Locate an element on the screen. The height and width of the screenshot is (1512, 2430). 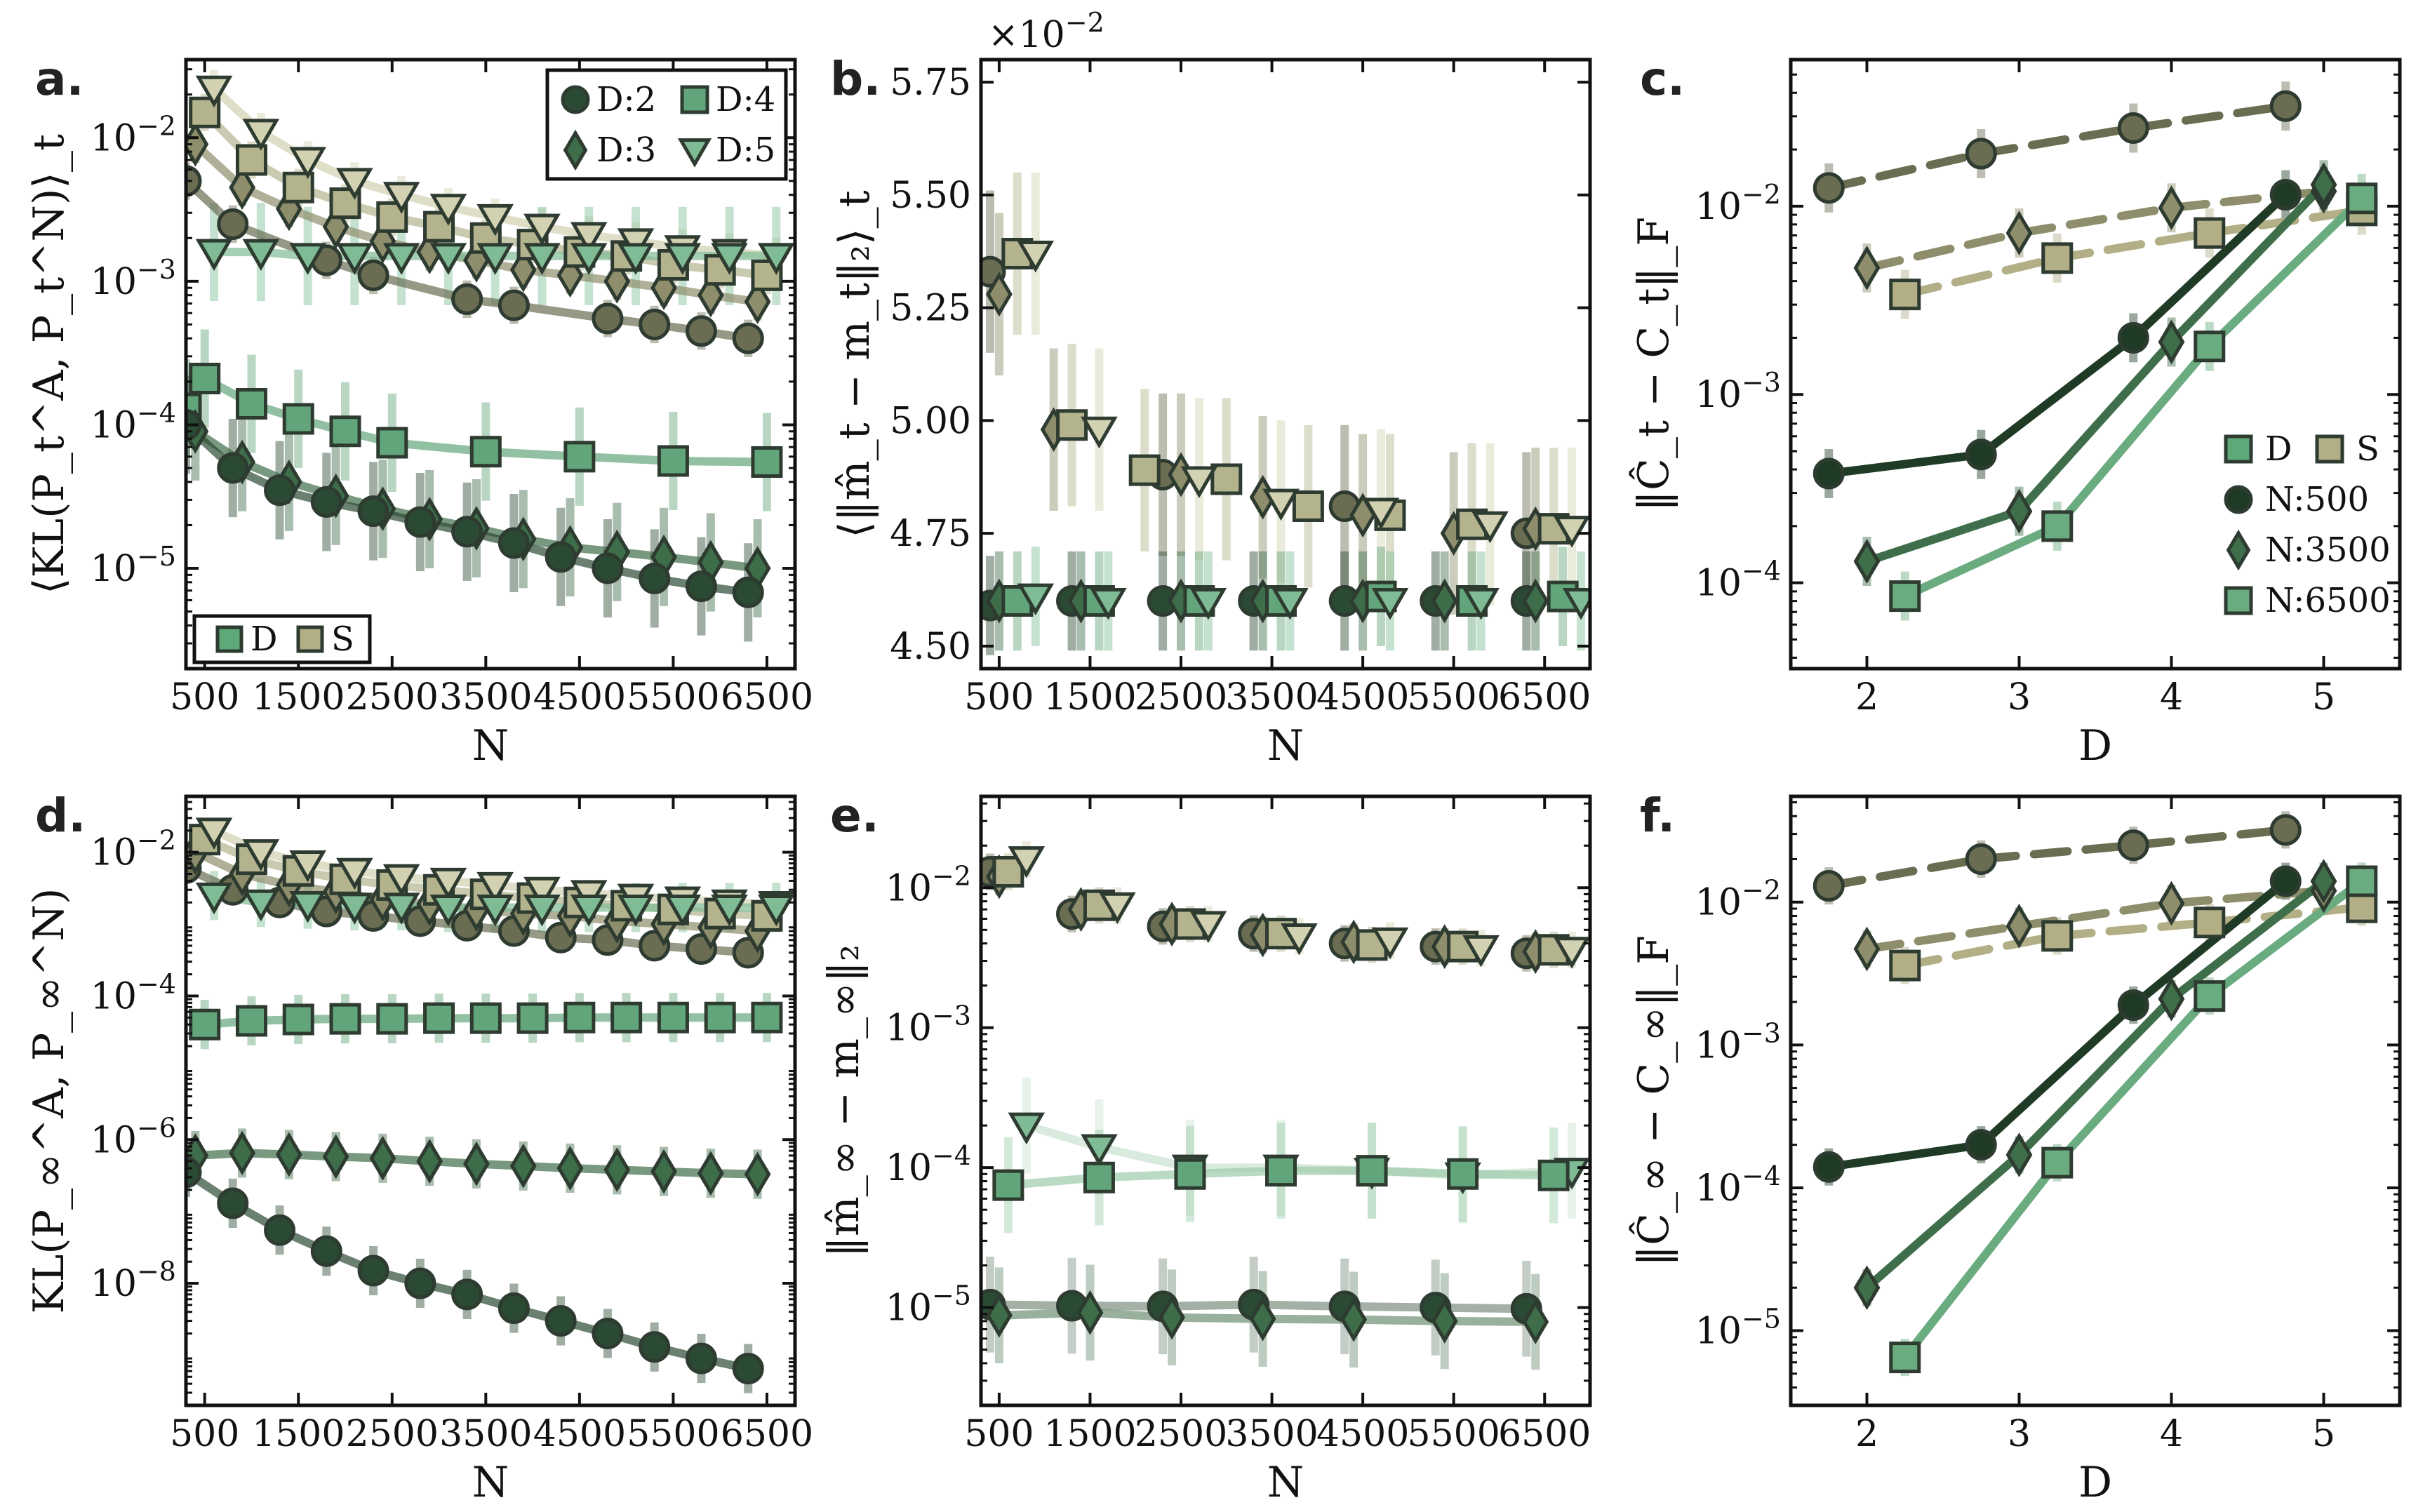
panel-letter: c. is located at coordinates (1663, 79).